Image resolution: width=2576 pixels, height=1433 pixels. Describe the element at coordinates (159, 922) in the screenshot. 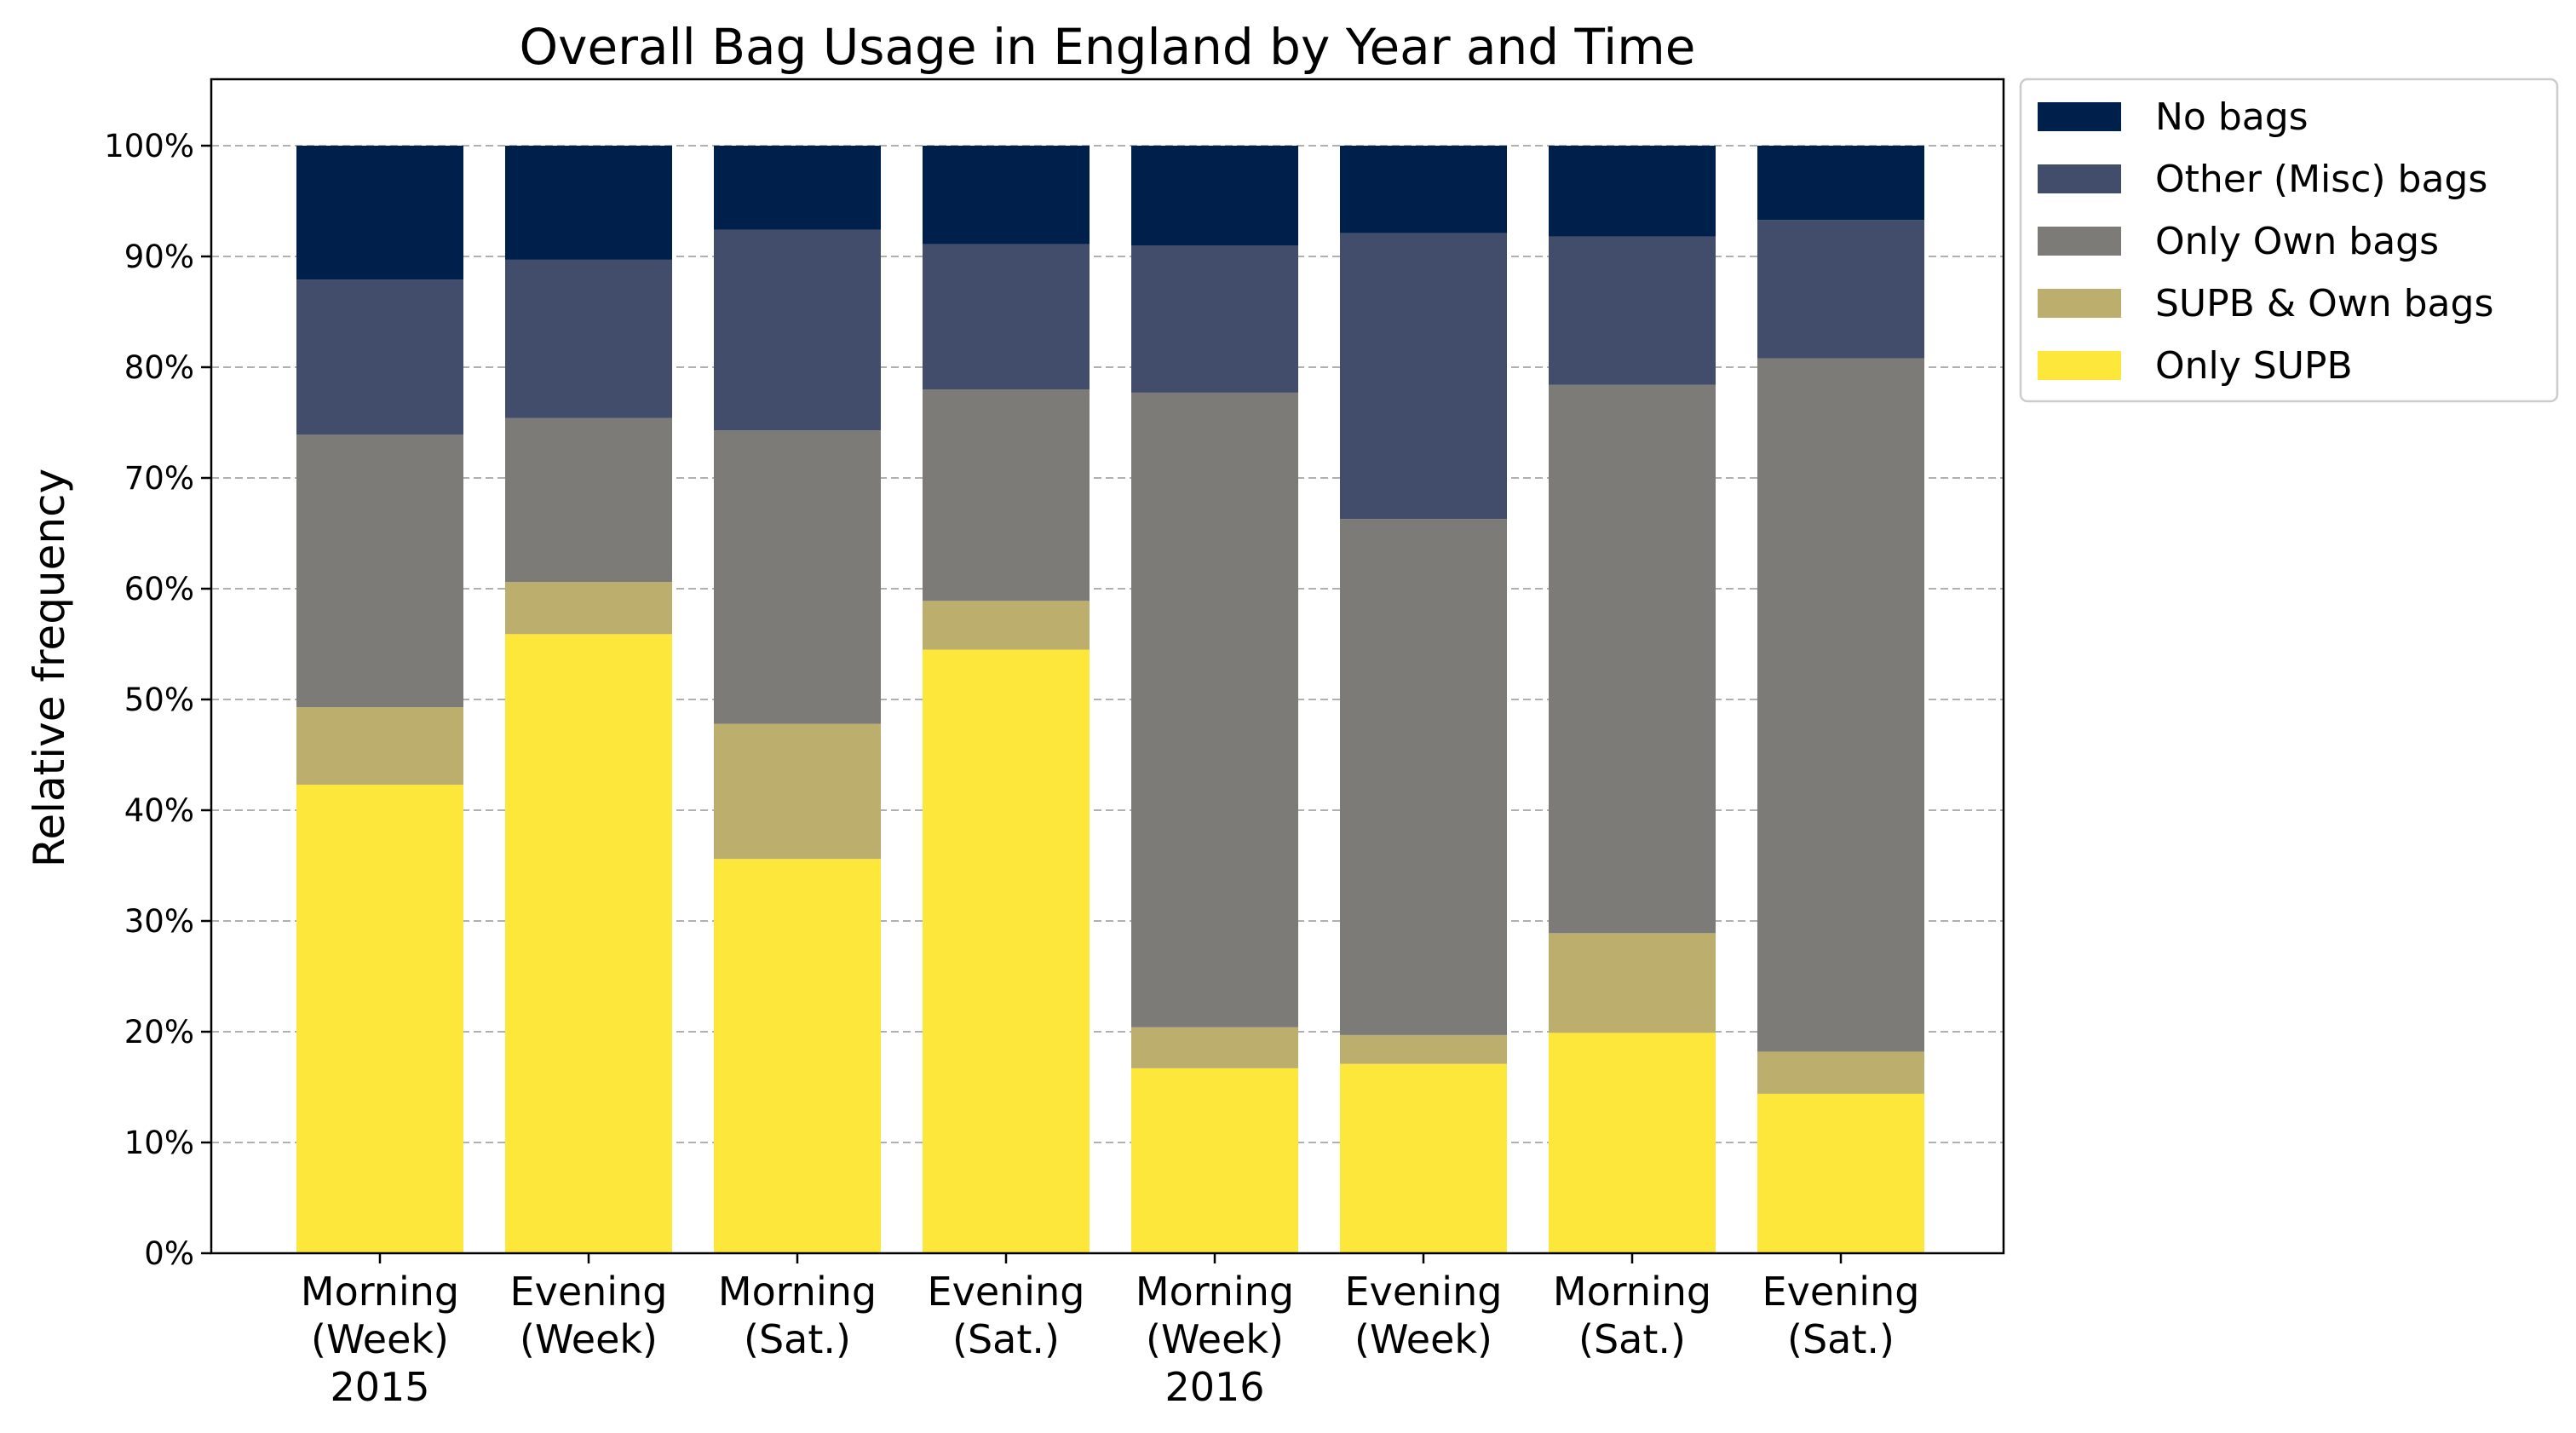

I see `y-tick-label: 30%` at that location.